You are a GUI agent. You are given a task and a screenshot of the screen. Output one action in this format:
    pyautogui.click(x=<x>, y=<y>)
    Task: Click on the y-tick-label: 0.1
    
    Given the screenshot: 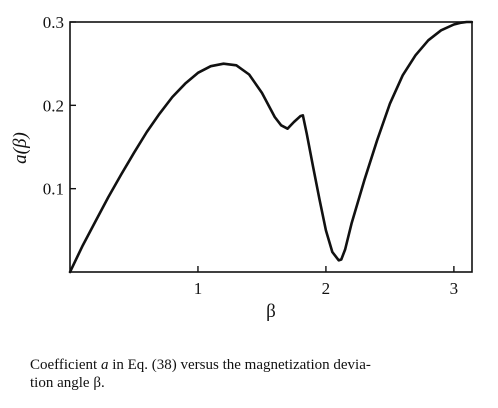 What is the action you would take?
    pyautogui.click(x=53, y=189)
    